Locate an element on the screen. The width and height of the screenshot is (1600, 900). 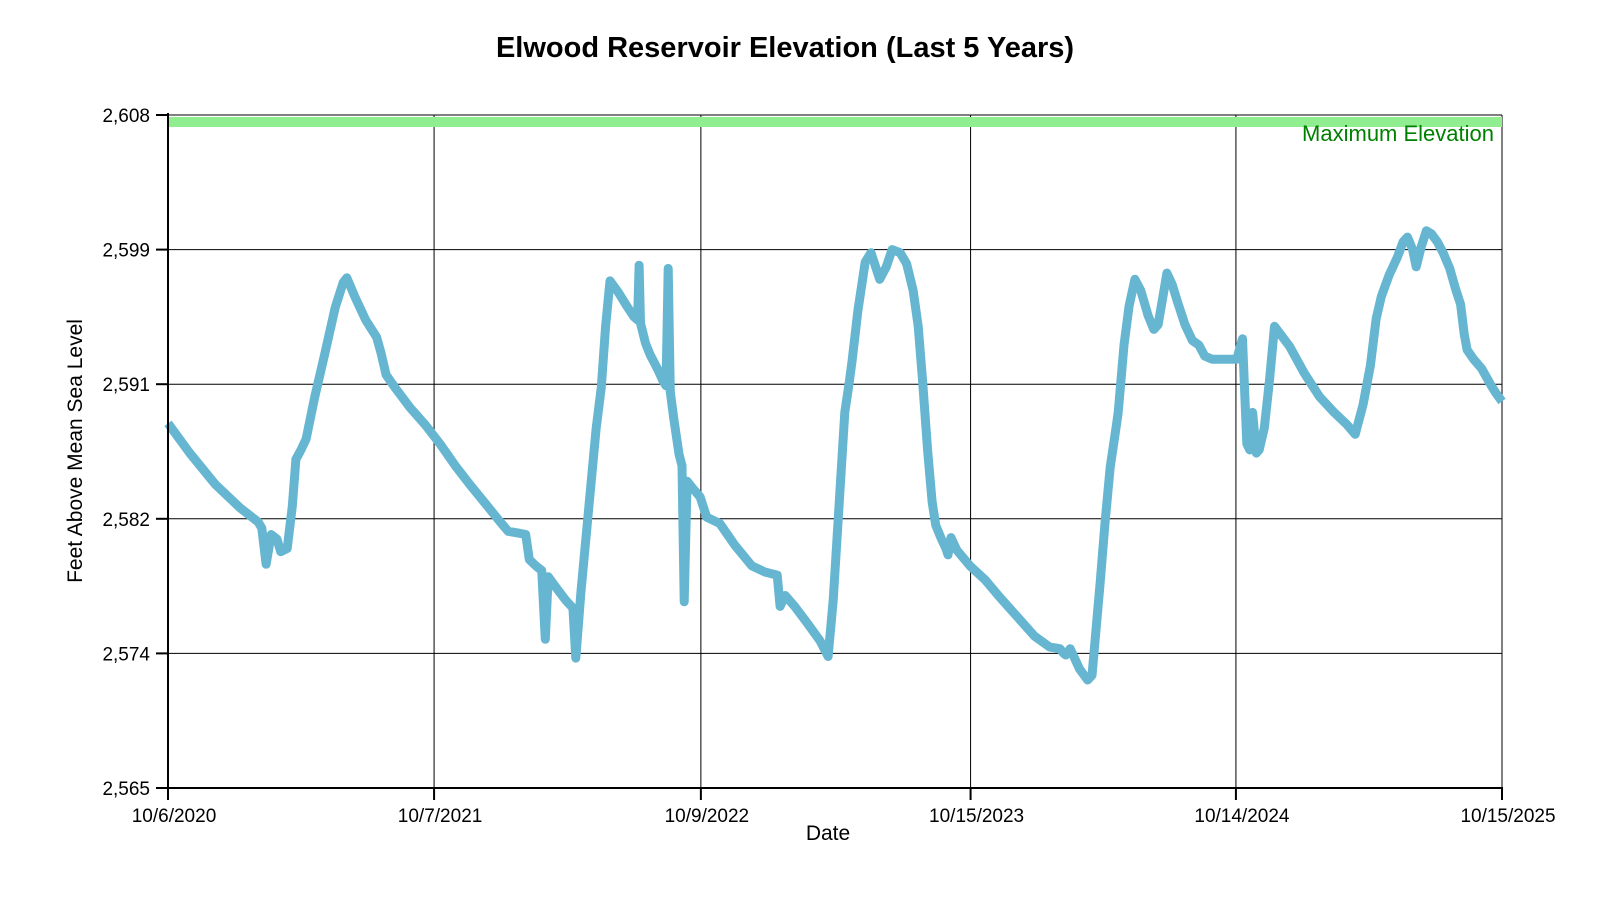
max-elevation-label: Maximum Elevation is located at coordinates (1398, 133).